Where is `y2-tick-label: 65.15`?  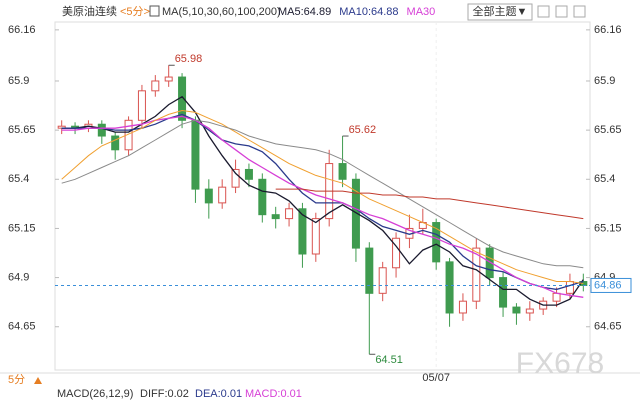
y2-tick-label: 65.15 is located at coordinates (608, 228).